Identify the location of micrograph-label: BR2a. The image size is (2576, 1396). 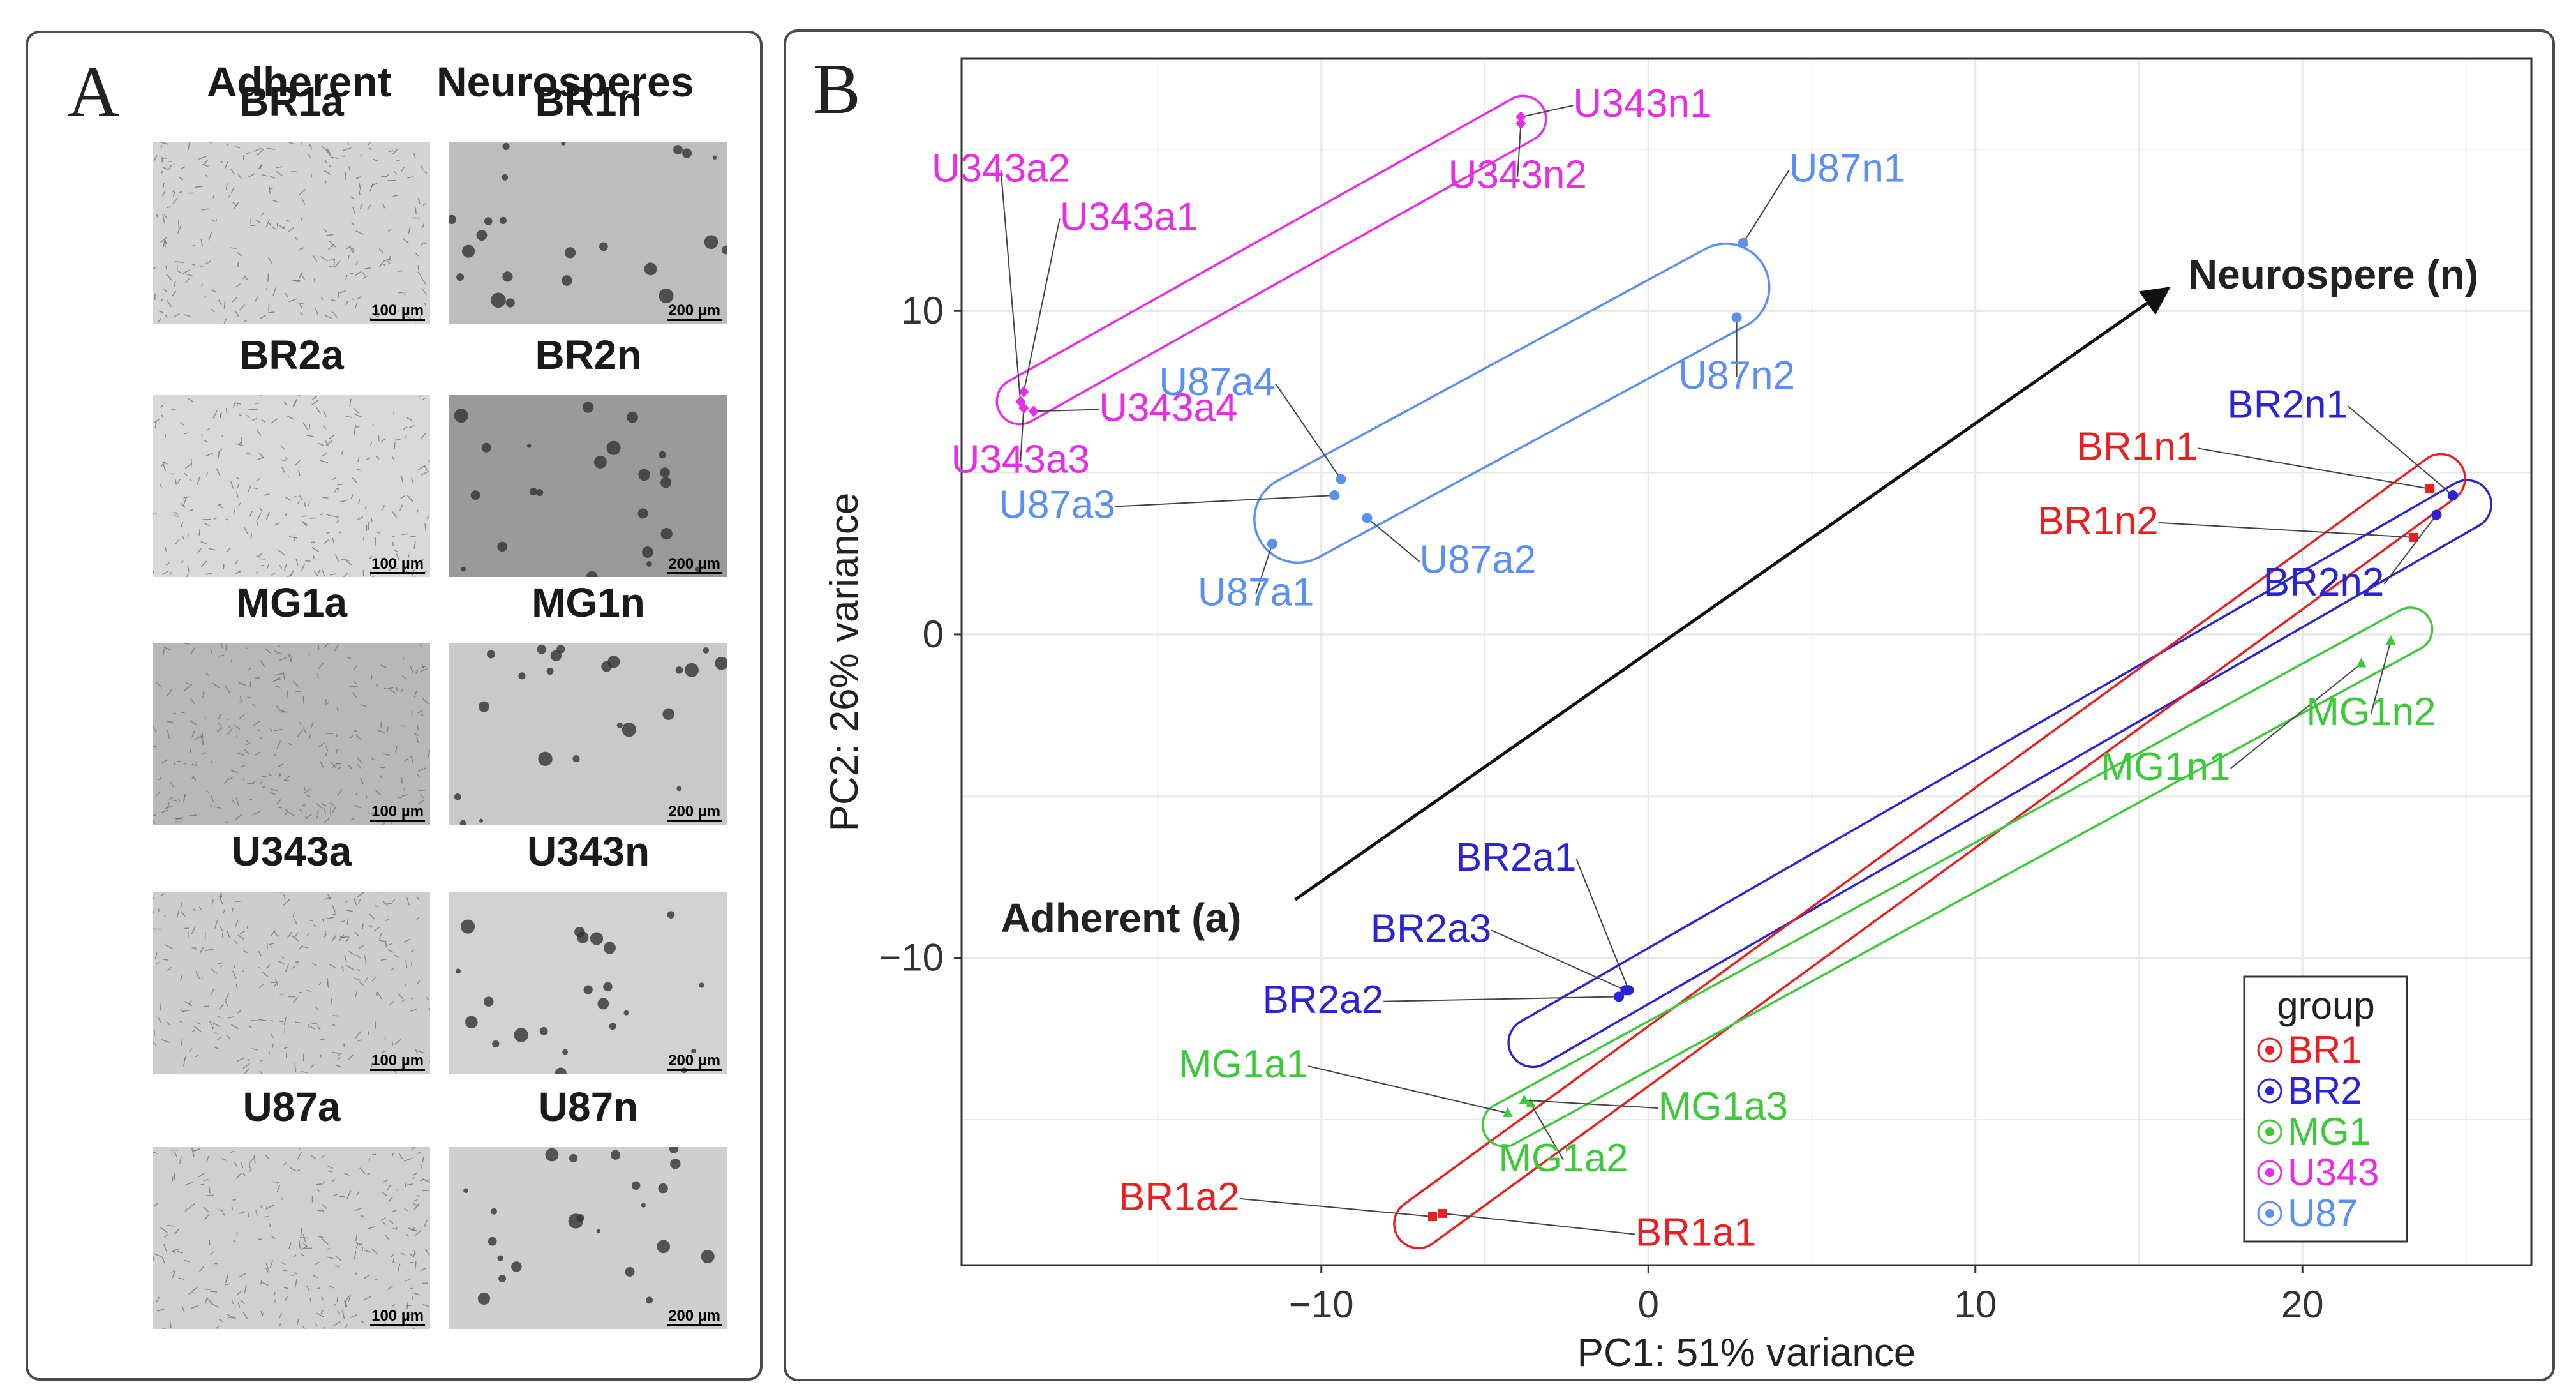
(291, 355).